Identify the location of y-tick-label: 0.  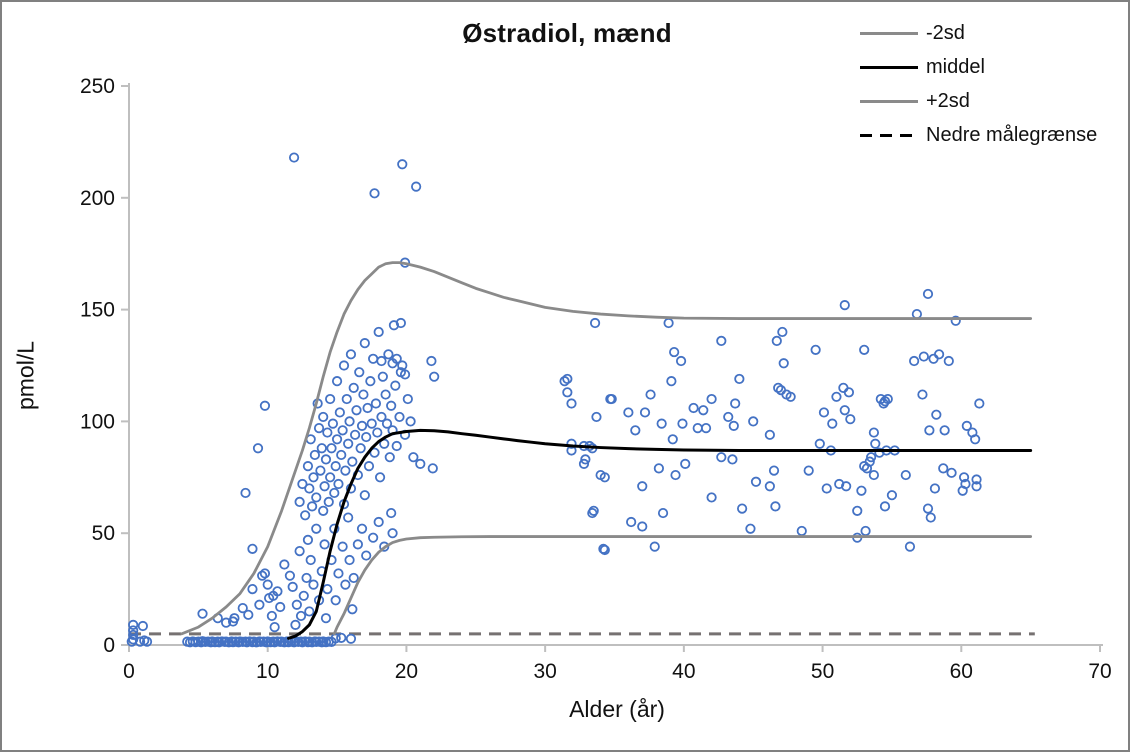
(109, 645).